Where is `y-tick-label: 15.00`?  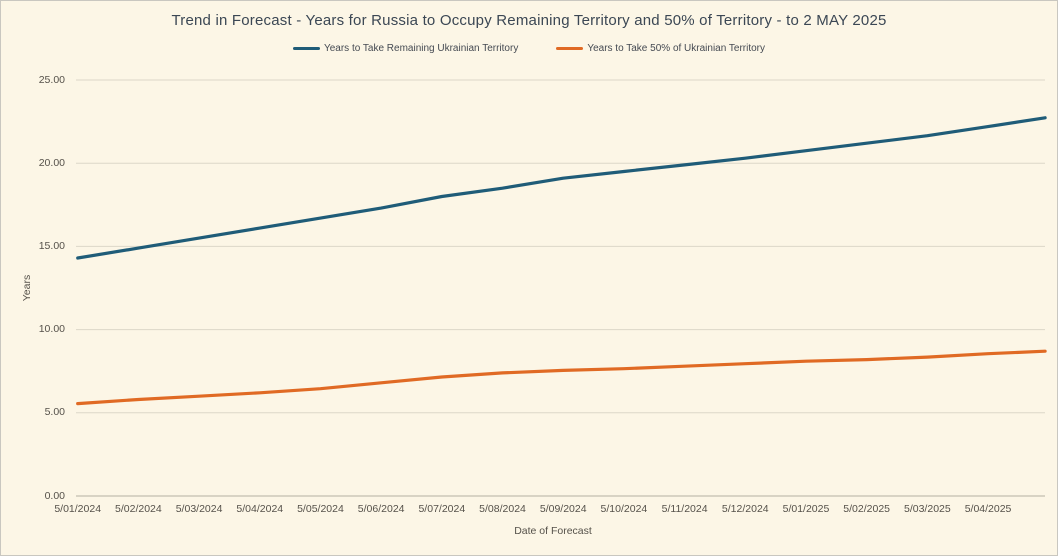
y-tick-label: 15.00 is located at coordinates (51, 245).